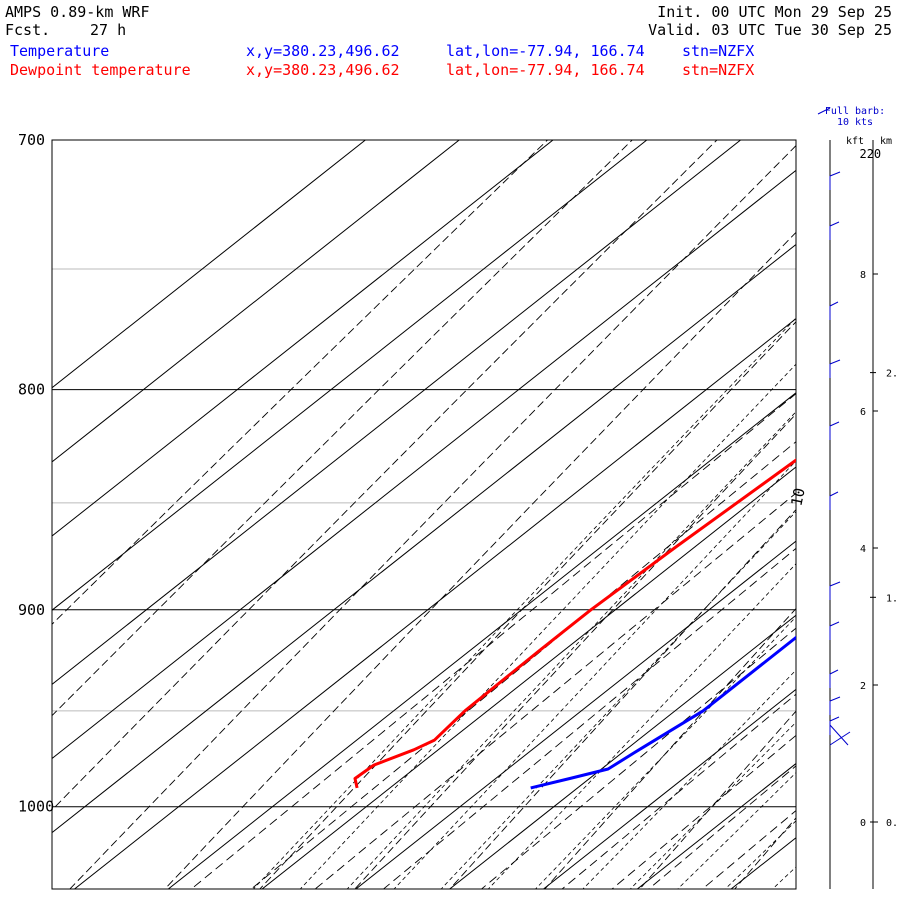  What do you see at coordinates (886, 141) in the screenshot?
I see `km-label: km` at bounding box center [886, 141].